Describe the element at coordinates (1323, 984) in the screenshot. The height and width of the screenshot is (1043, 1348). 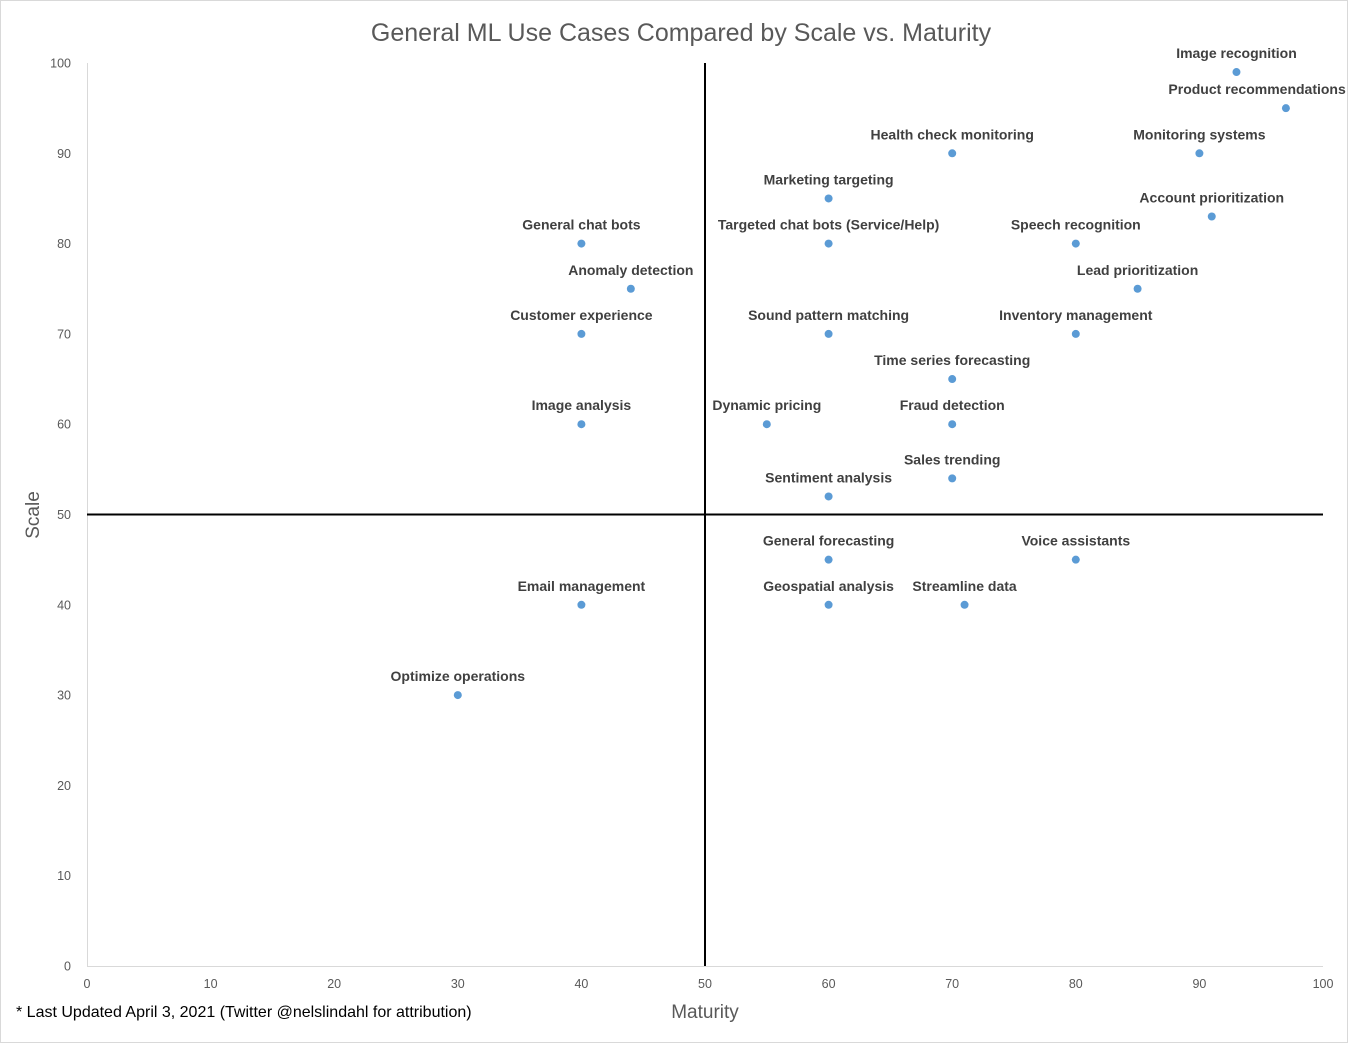
I see `x-tick-label: 100` at that location.